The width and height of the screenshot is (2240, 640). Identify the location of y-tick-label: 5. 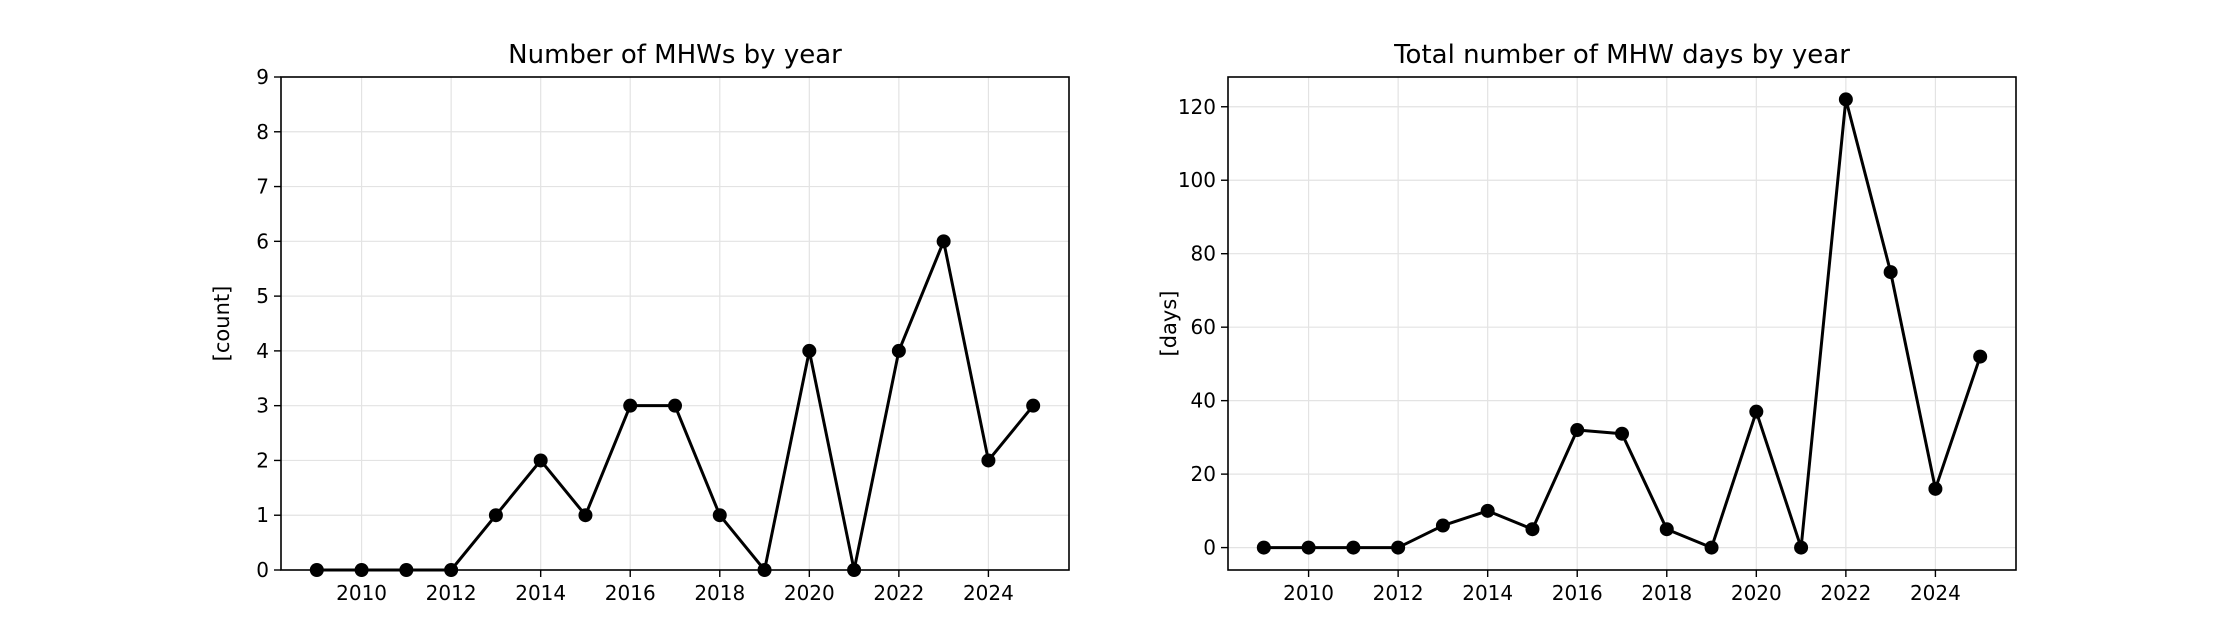
(262, 296).